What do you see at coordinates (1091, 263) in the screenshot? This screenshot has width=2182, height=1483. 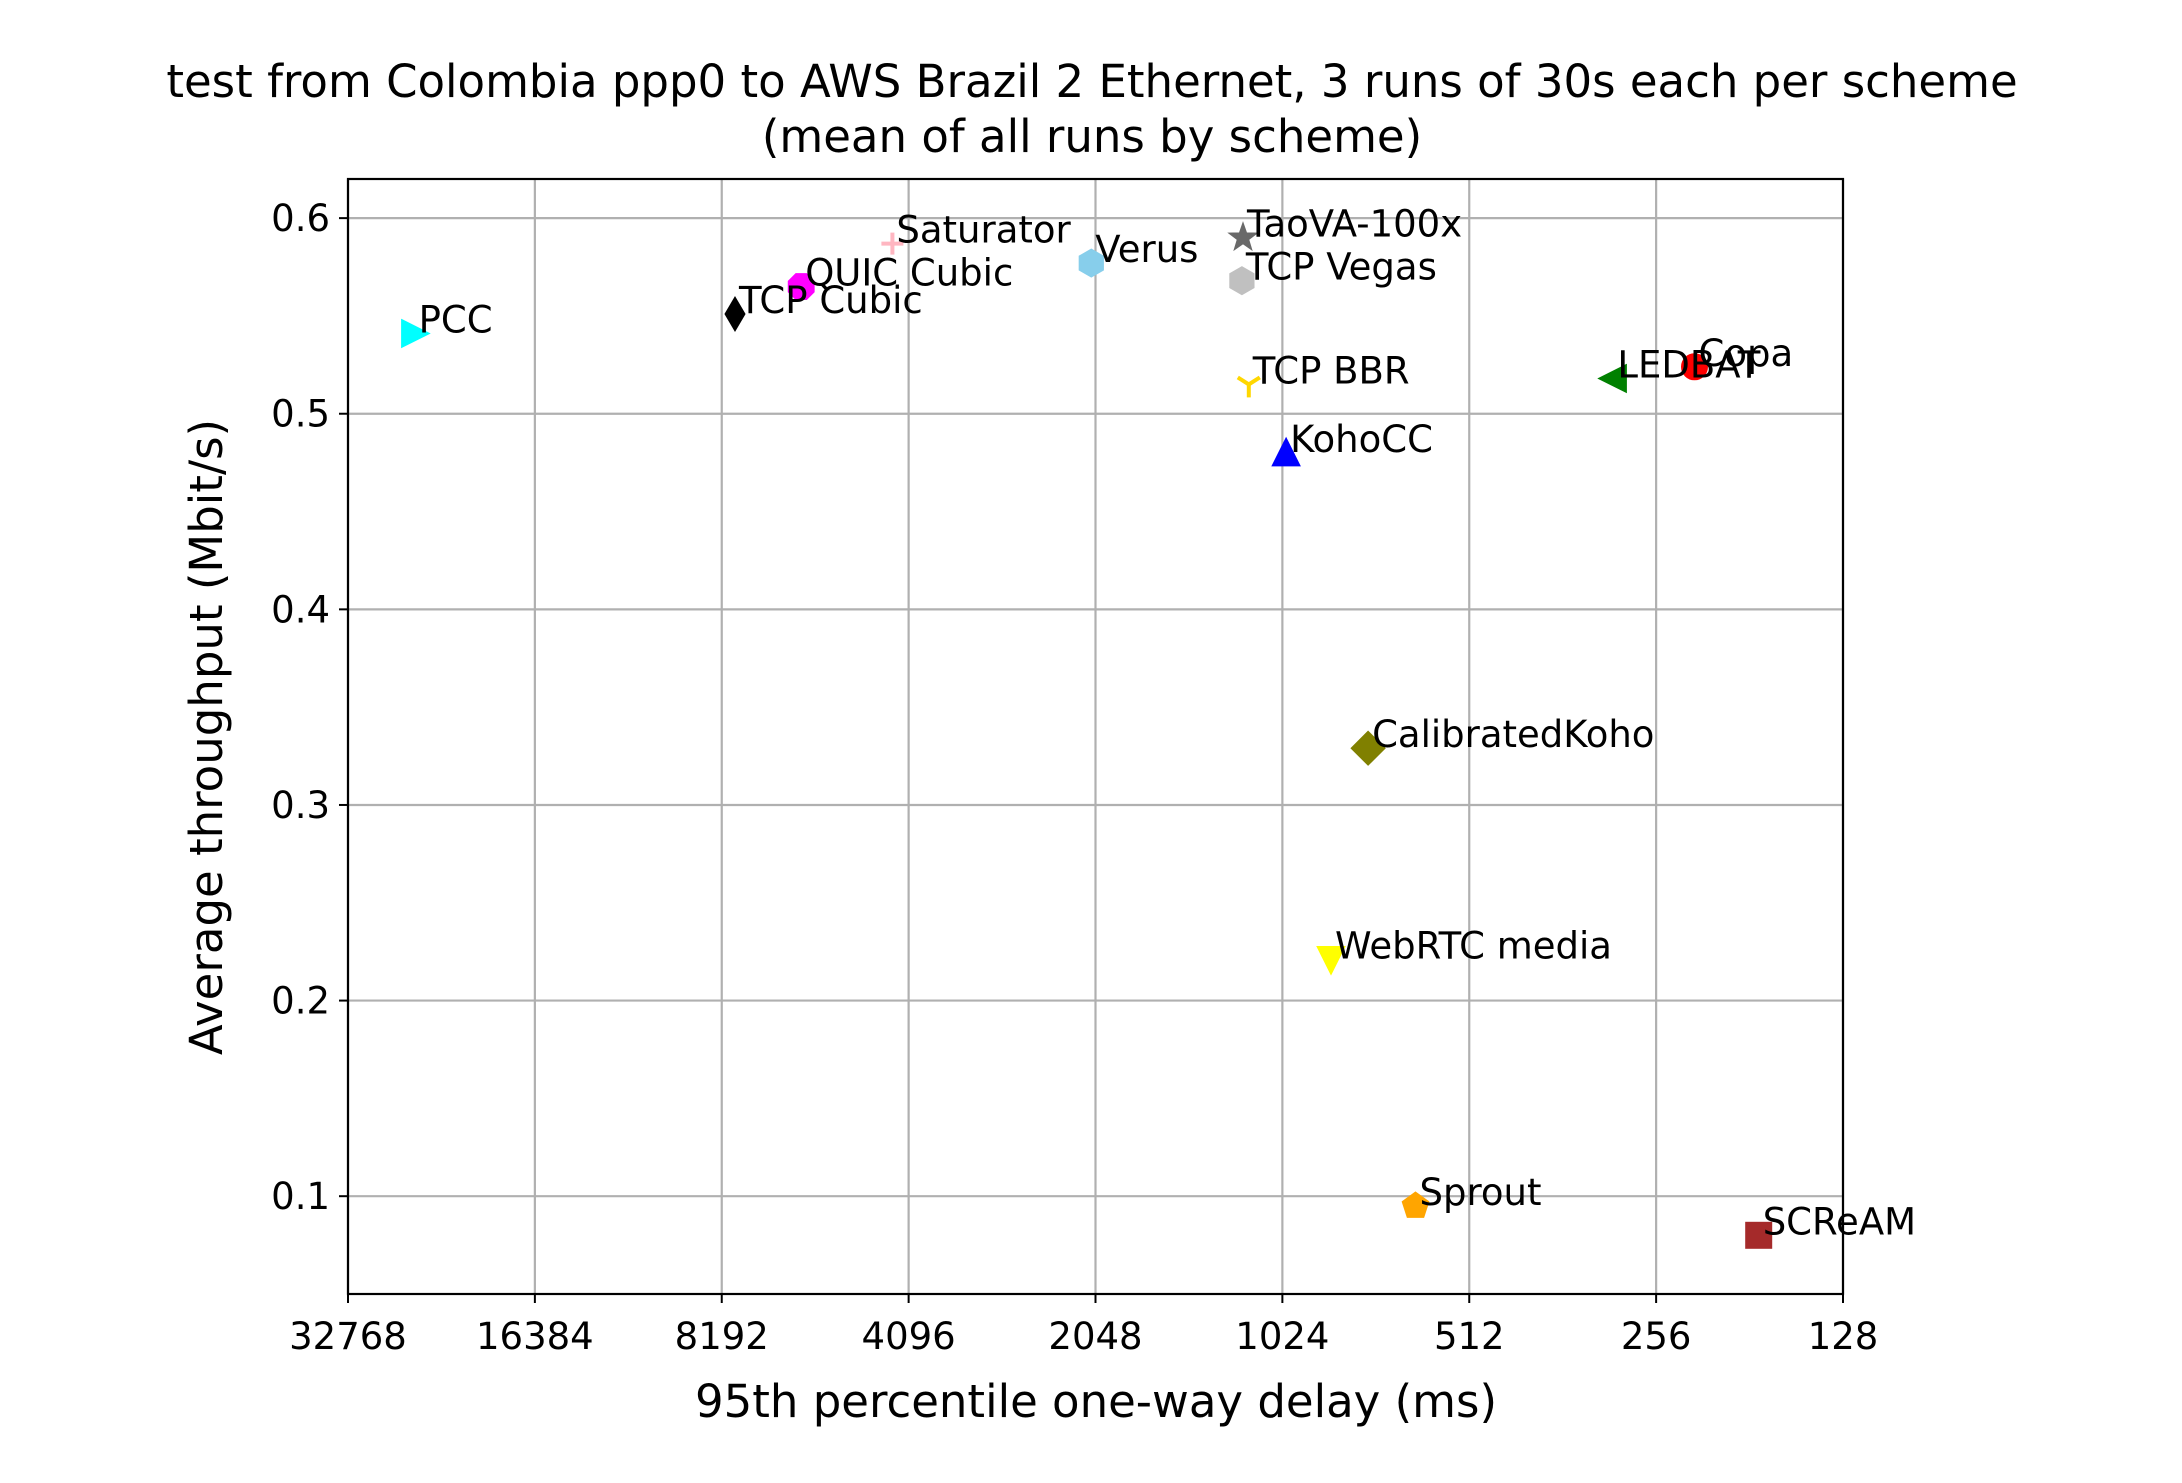 I see `point-verus` at bounding box center [1091, 263].